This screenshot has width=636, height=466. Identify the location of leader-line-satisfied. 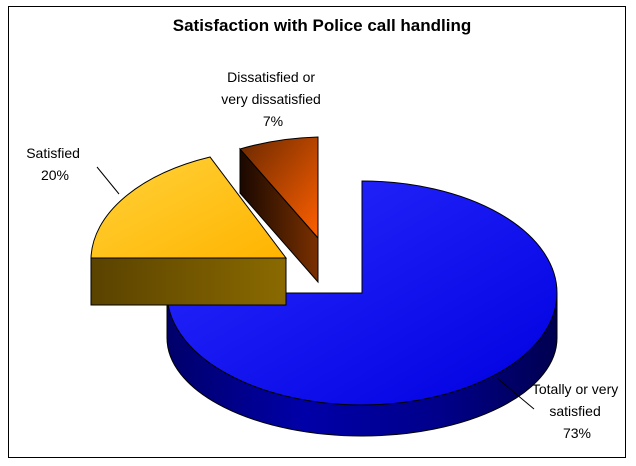
(108, 180).